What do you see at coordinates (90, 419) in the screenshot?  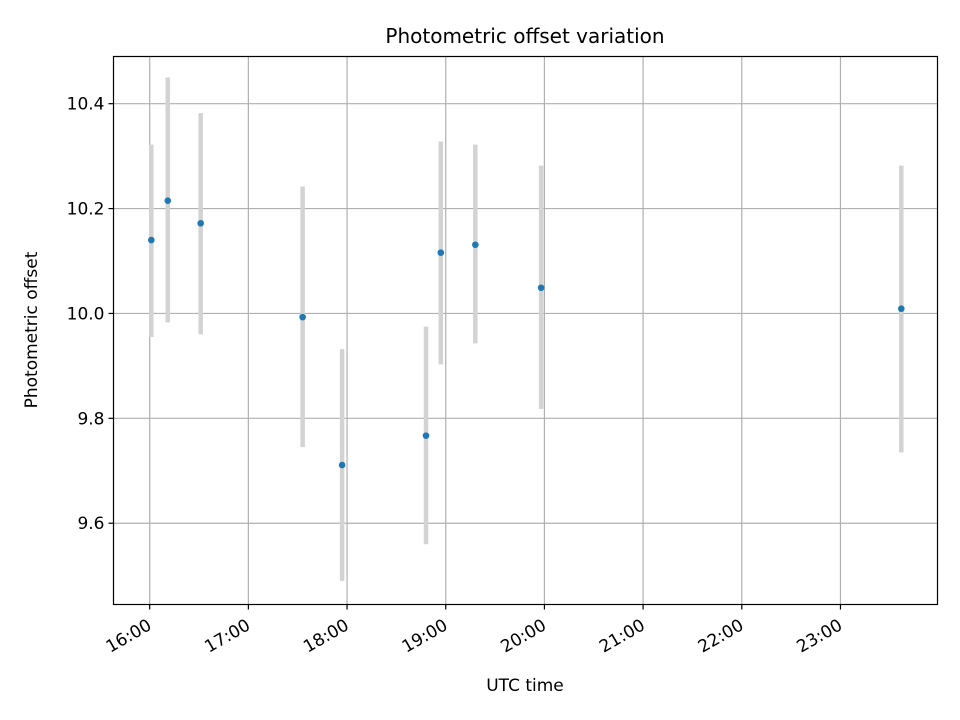 I see `y-tick-label: 9.8` at bounding box center [90, 419].